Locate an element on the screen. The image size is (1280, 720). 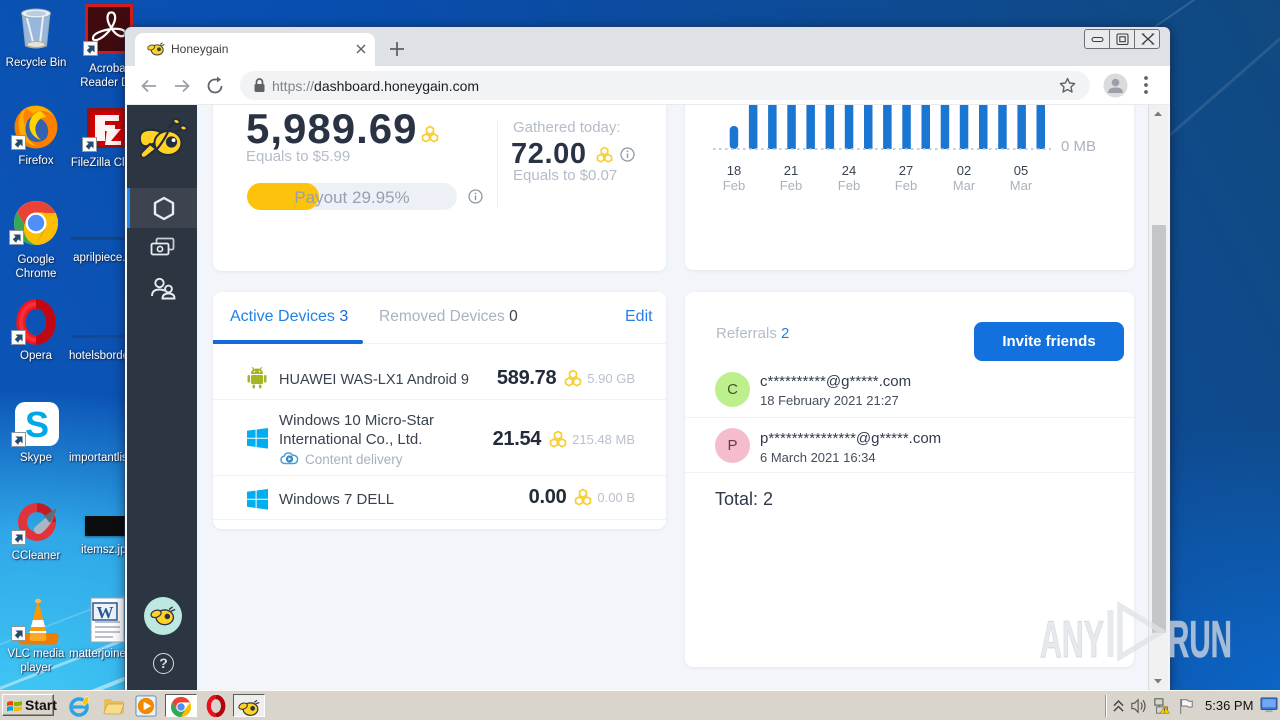
svg-text: ANY is located at coordinates (1072, 637).